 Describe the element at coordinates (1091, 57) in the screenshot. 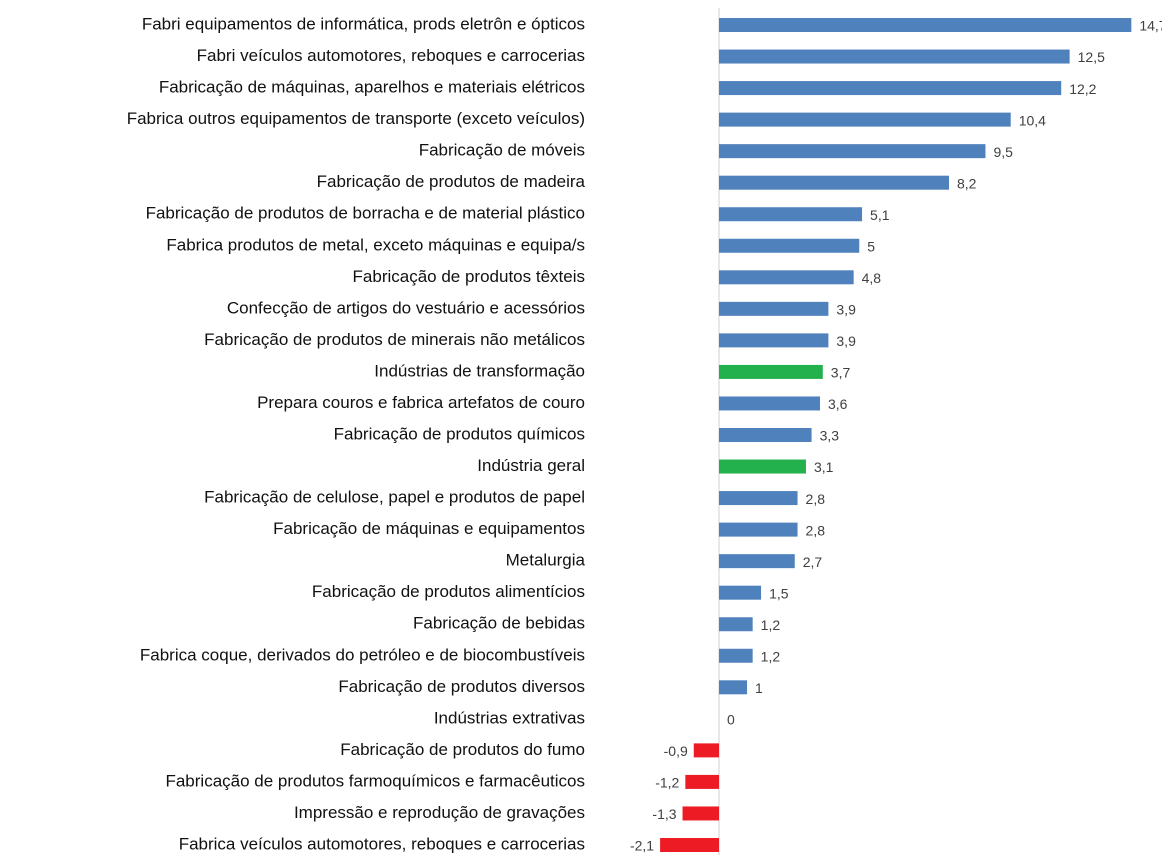

I see `value-label: 12,5` at that location.